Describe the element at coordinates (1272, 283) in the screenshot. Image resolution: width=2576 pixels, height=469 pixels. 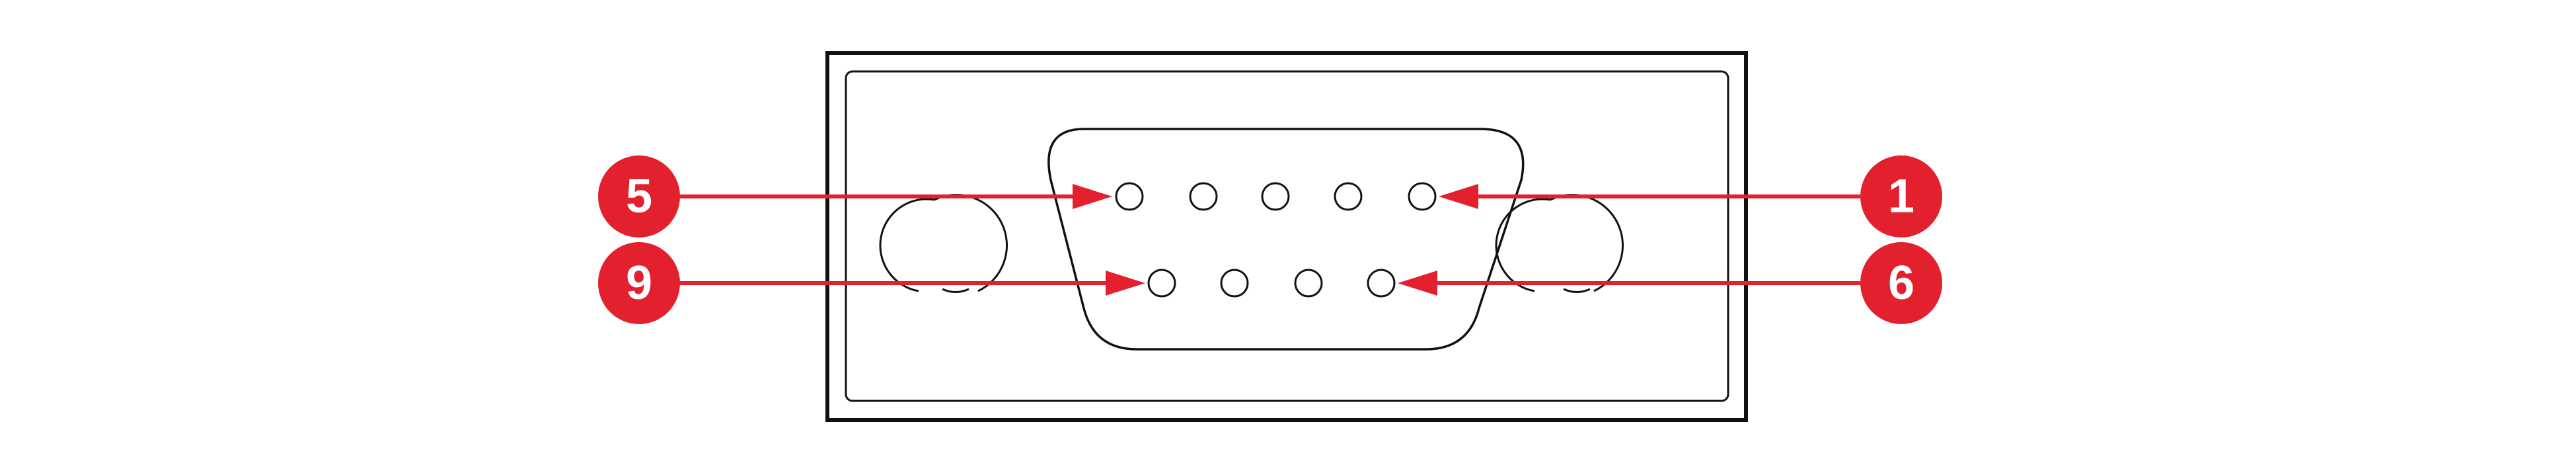
I see `pin-row-bottom` at that location.